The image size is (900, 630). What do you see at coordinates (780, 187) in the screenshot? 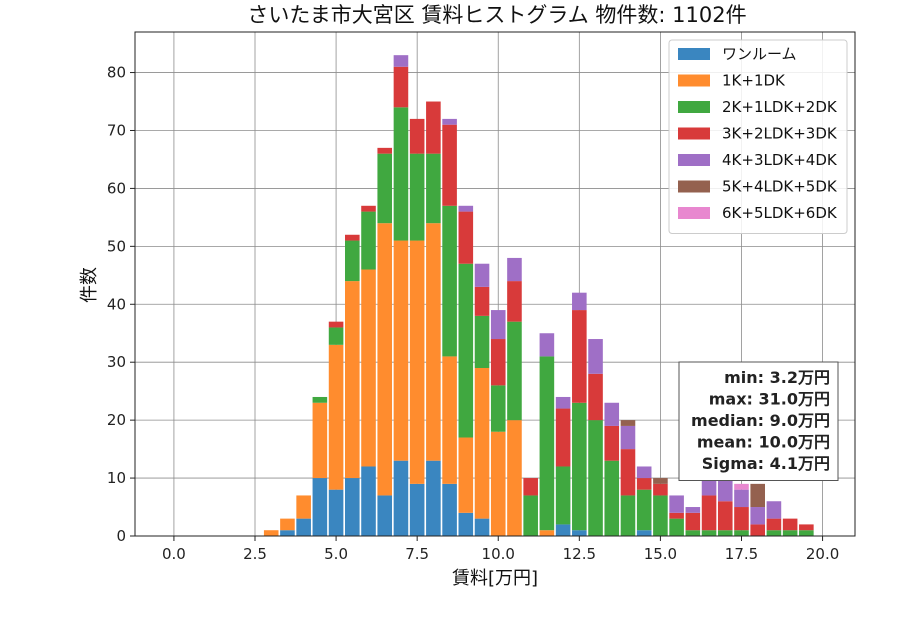
I see `legend-label: 5K+4LDK+5DK` at bounding box center [780, 187].